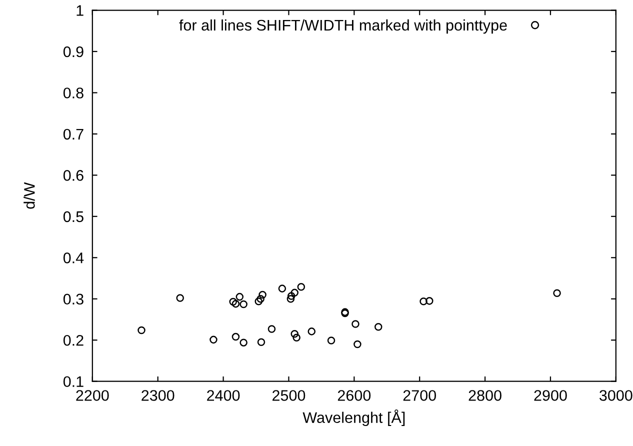  I want to click on y-axis-title: d/W, so click(29, 195).